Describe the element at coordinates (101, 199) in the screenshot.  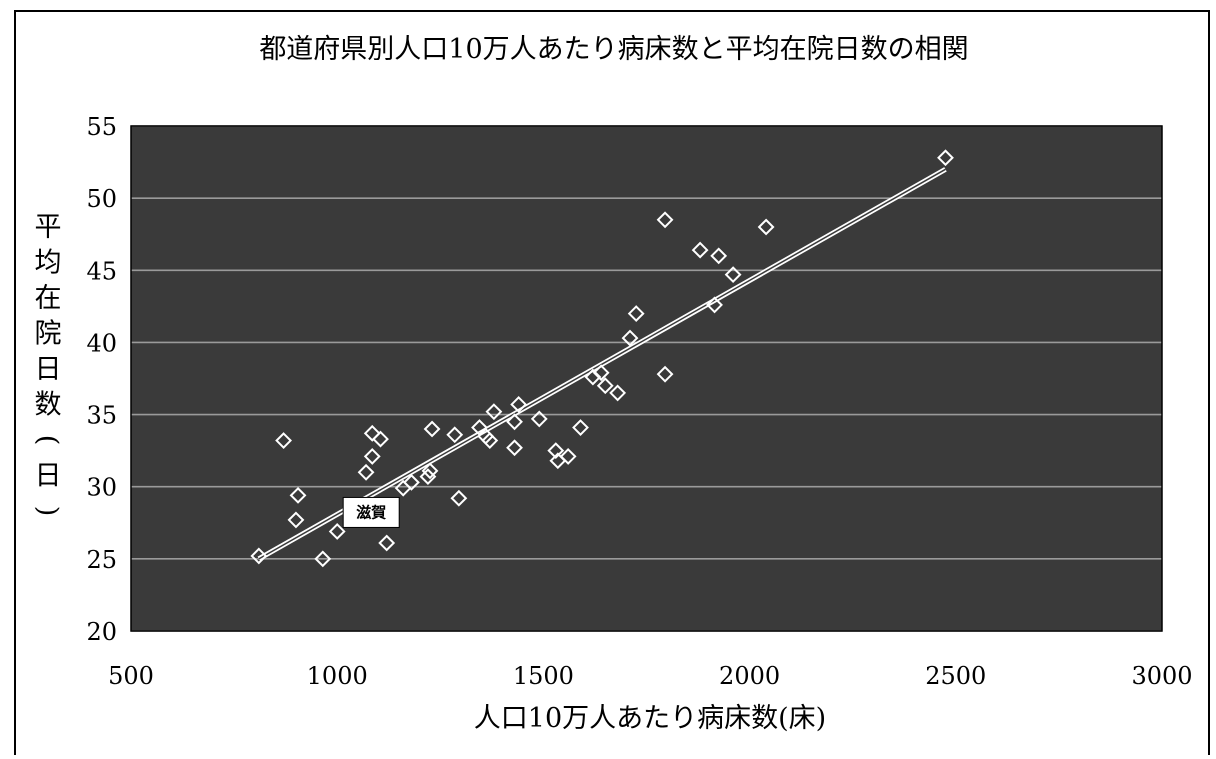
I see `y-tick-label: 50` at that location.